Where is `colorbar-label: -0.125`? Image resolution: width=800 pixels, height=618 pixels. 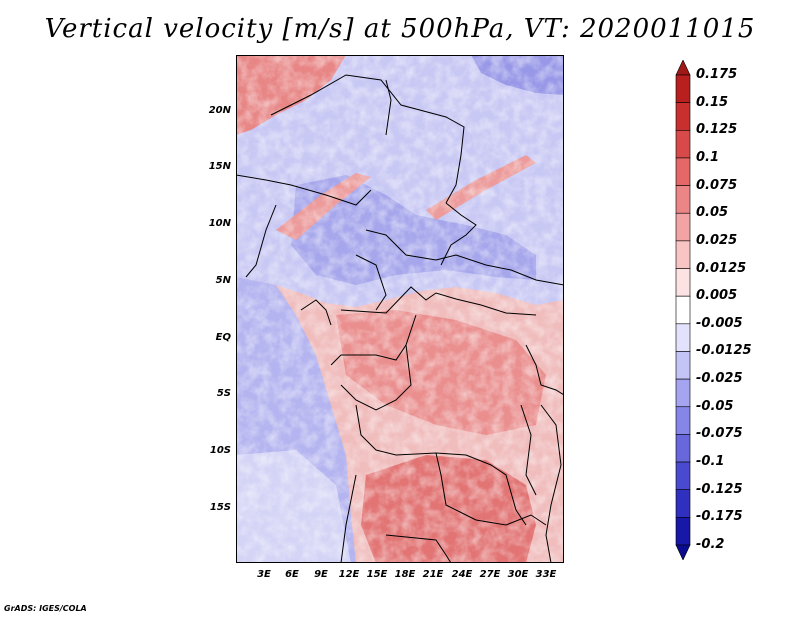 colorbar-label: -0.125 is located at coordinates (719, 489).